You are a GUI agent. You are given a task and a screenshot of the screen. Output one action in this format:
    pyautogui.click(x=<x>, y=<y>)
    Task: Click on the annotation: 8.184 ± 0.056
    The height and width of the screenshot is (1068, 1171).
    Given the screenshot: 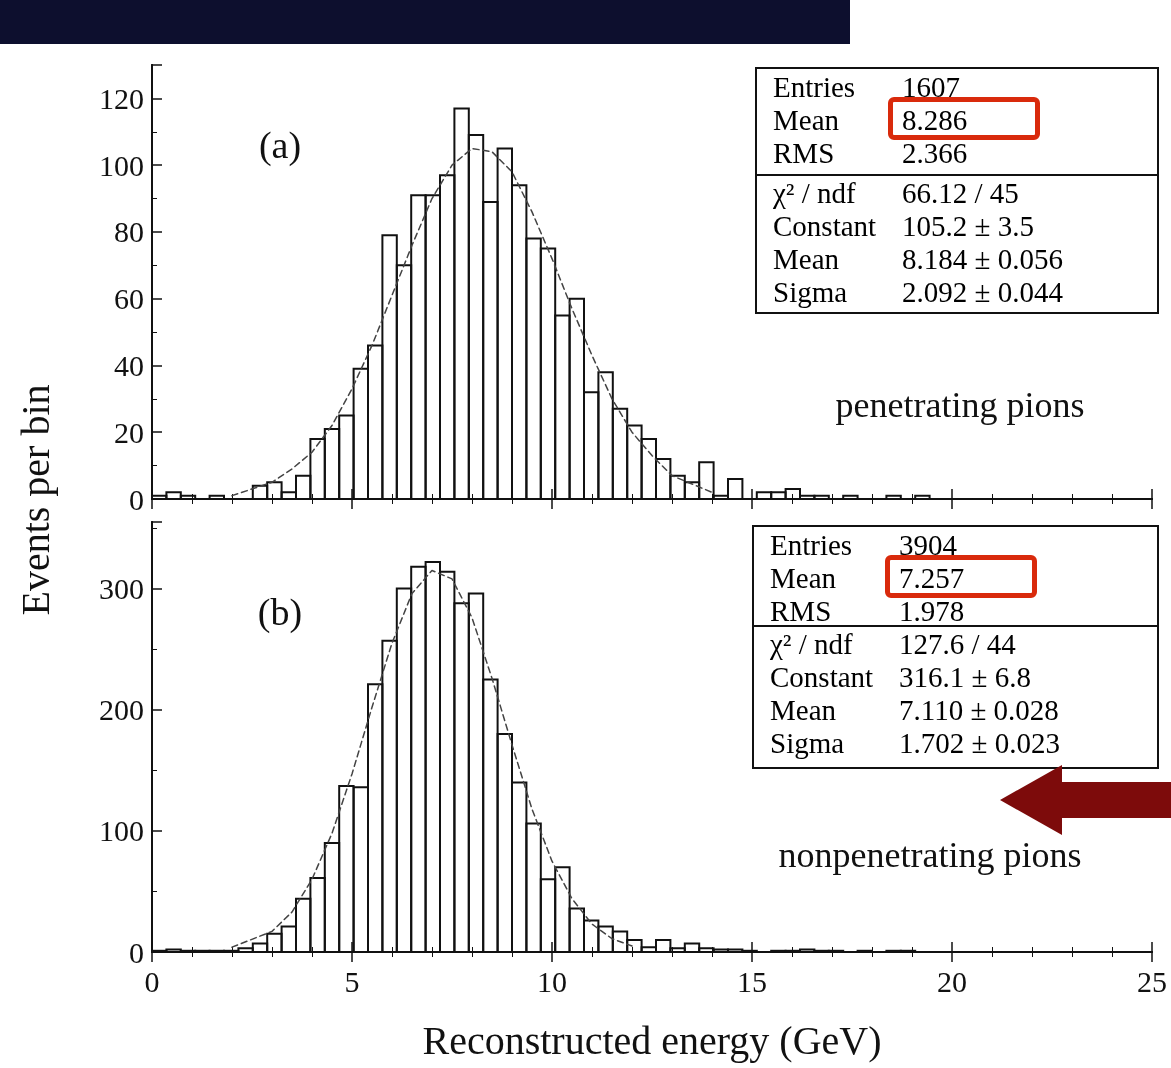 What is the action you would take?
    pyautogui.click(x=982, y=259)
    